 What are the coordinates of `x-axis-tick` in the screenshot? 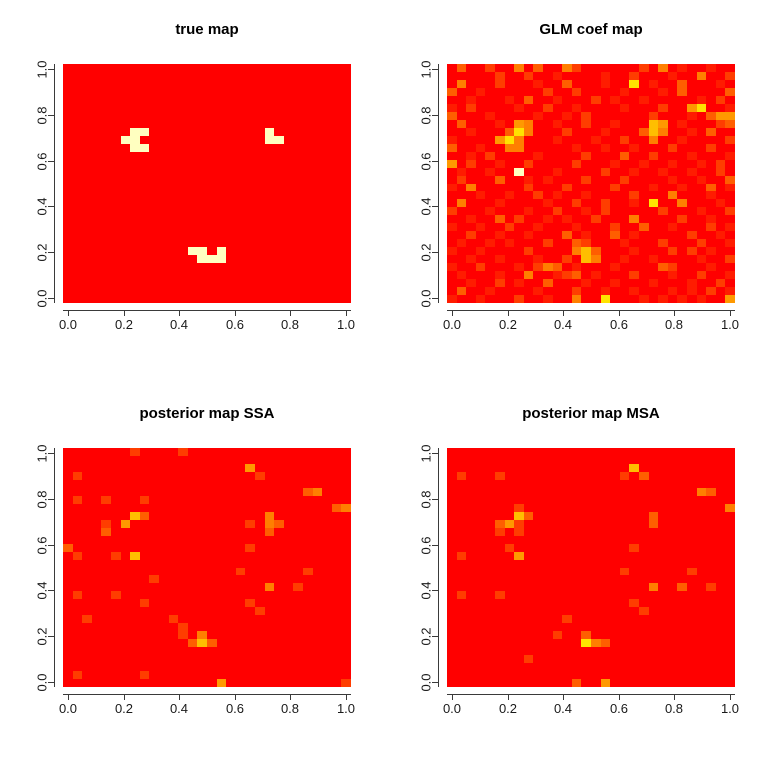 It's located at (179, 697).